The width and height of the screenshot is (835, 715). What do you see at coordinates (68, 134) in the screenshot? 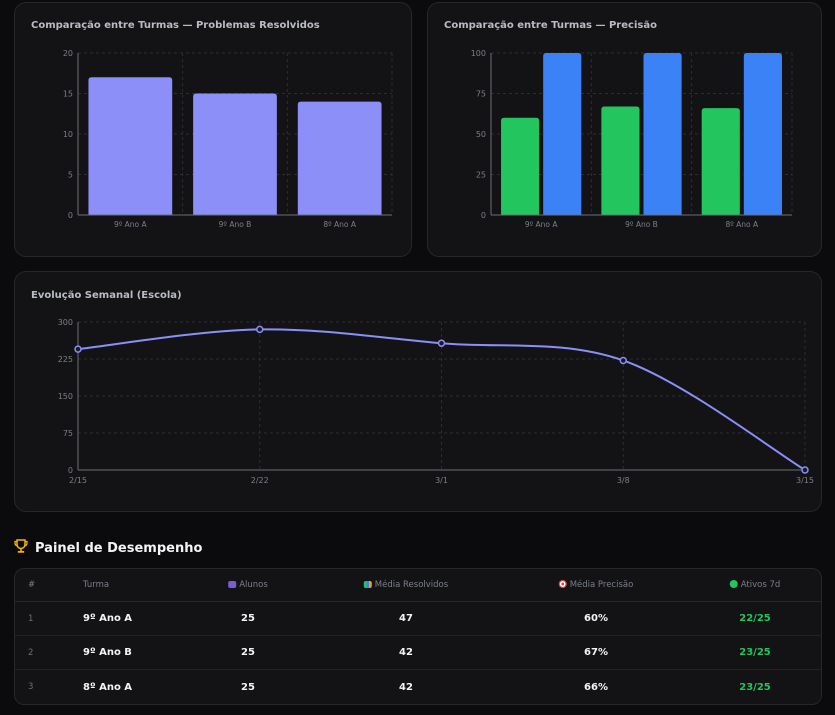
I see `y-tick-label: 10` at bounding box center [68, 134].